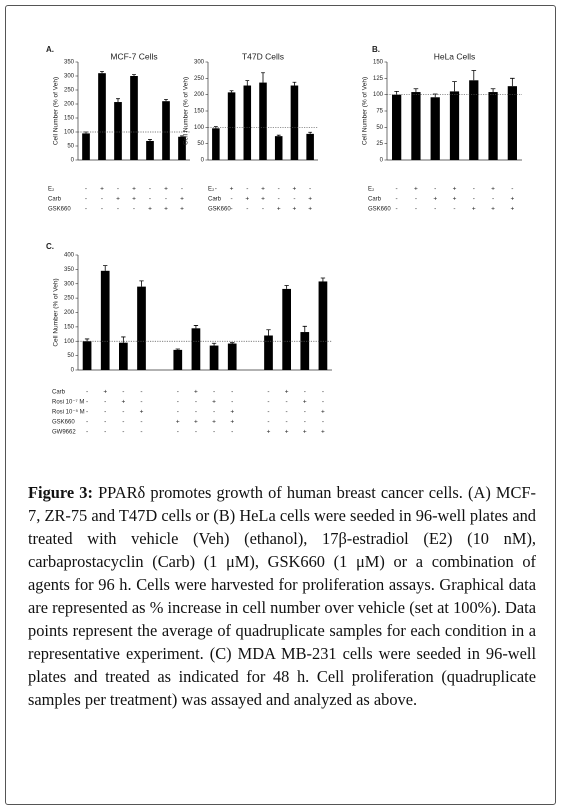 The image size is (563, 812). Describe the element at coordinates (133, 56) in the screenshot. I see `chart-title: MCF-7 Cells` at that location.